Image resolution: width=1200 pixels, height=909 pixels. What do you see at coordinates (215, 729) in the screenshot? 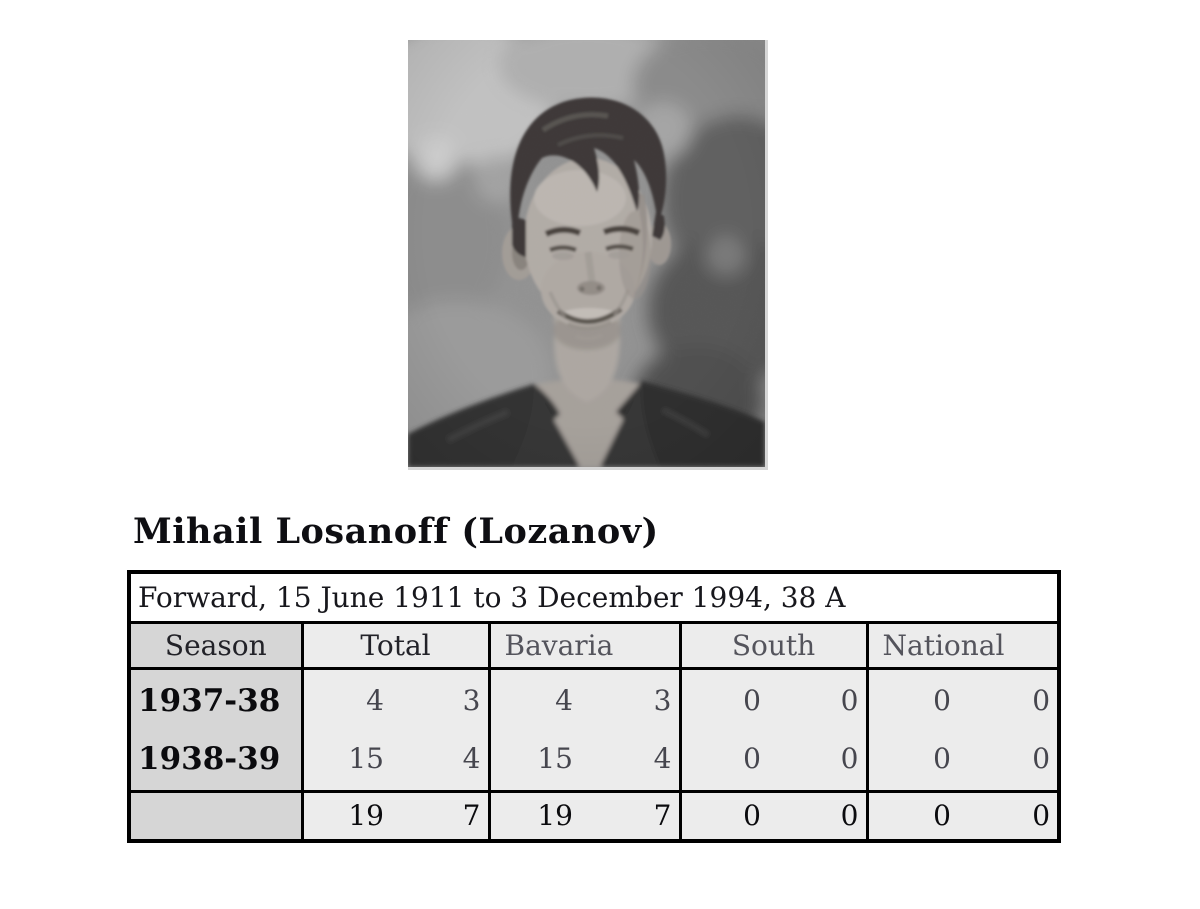
I see `season-labels-cell: 1937-38 1938-39` at bounding box center [215, 729].